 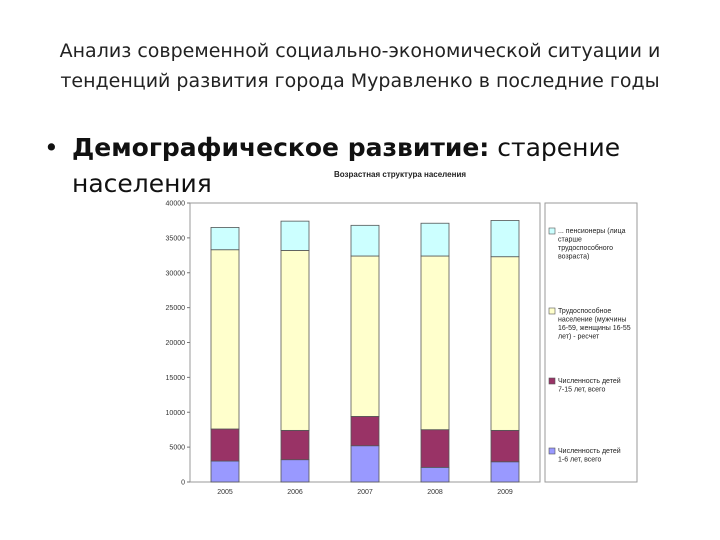 What do you see at coordinates (176, 238) in the screenshot?
I see `y-tick-label: 35000` at bounding box center [176, 238].